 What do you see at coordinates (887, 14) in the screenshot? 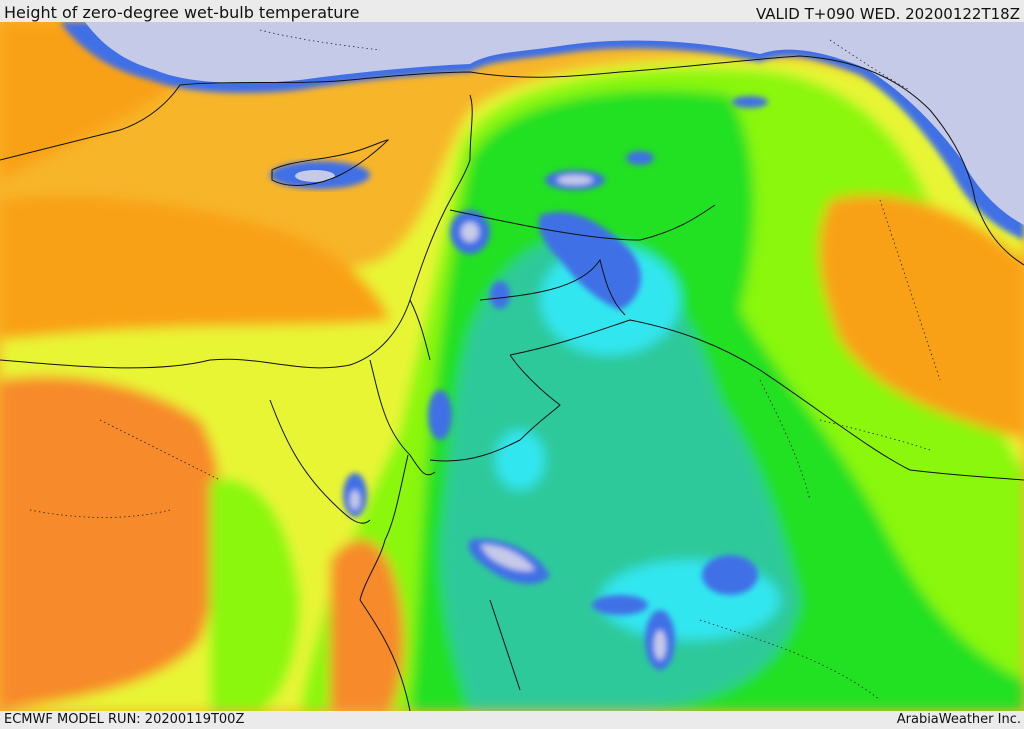
I see `valid-time: VALID T+090 WED. 20200122T18Z` at bounding box center [887, 14].